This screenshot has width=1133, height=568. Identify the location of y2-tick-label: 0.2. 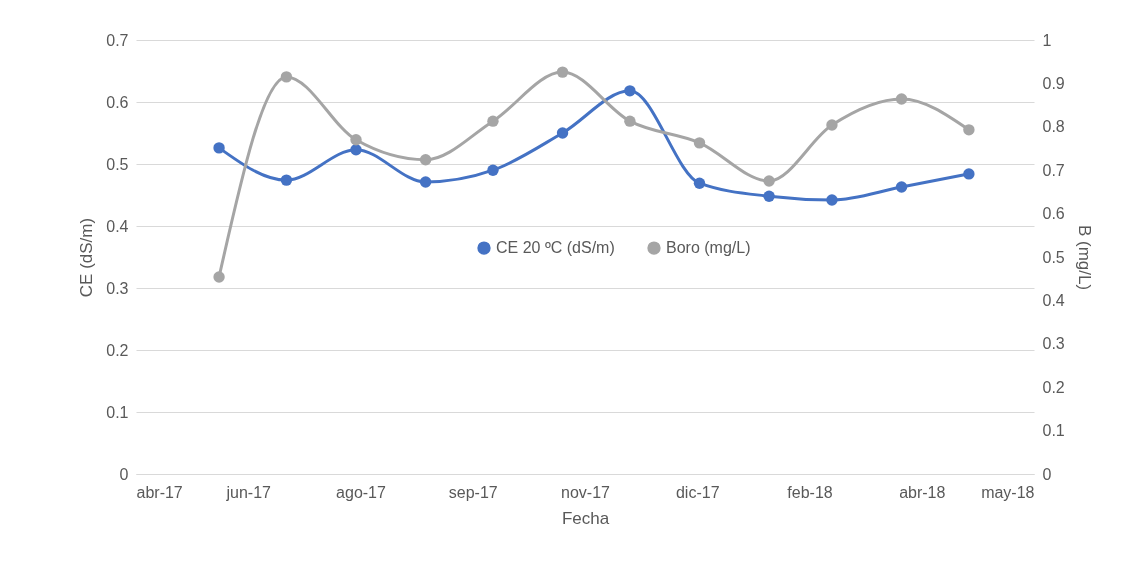
(1053, 387).